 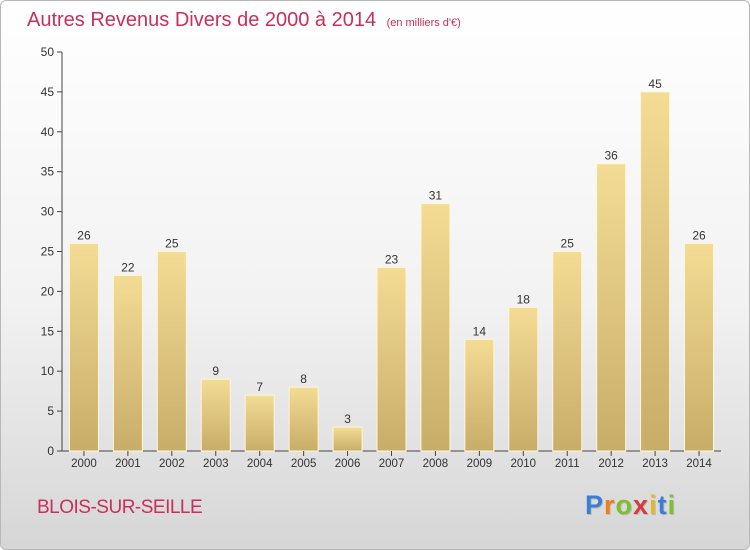 What do you see at coordinates (48, 291) in the screenshot?
I see `y-tick-label: 20` at bounding box center [48, 291].